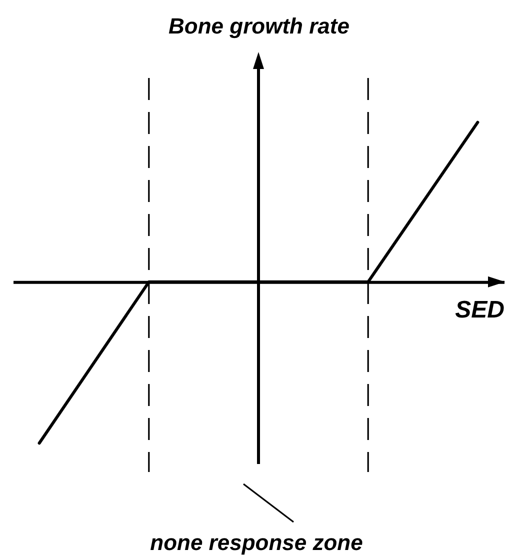 This screenshot has height=559, width=512. What do you see at coordinates (479, 310) in the screenshot?
I see `x-axis-title: SED` at bounding box center [479, 310].